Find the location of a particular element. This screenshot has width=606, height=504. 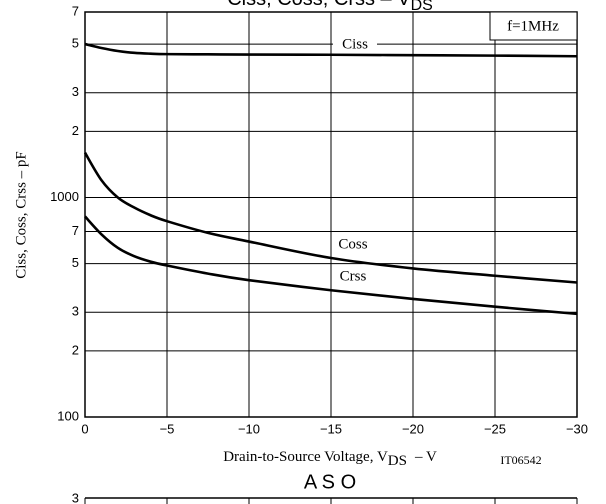

xlabel-sub: DS is located at coordinates (397, 461).